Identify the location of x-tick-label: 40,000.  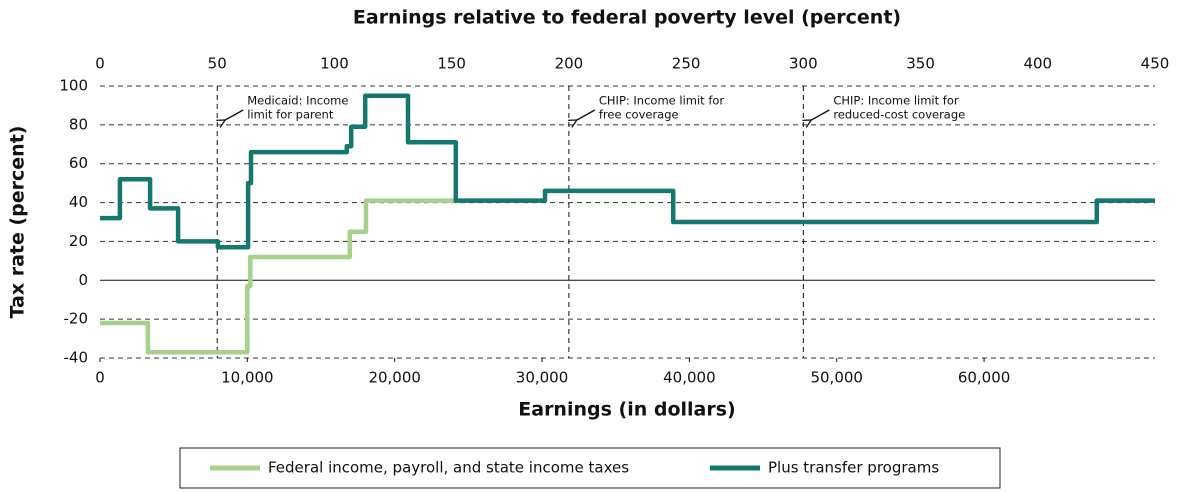
(689, 378).